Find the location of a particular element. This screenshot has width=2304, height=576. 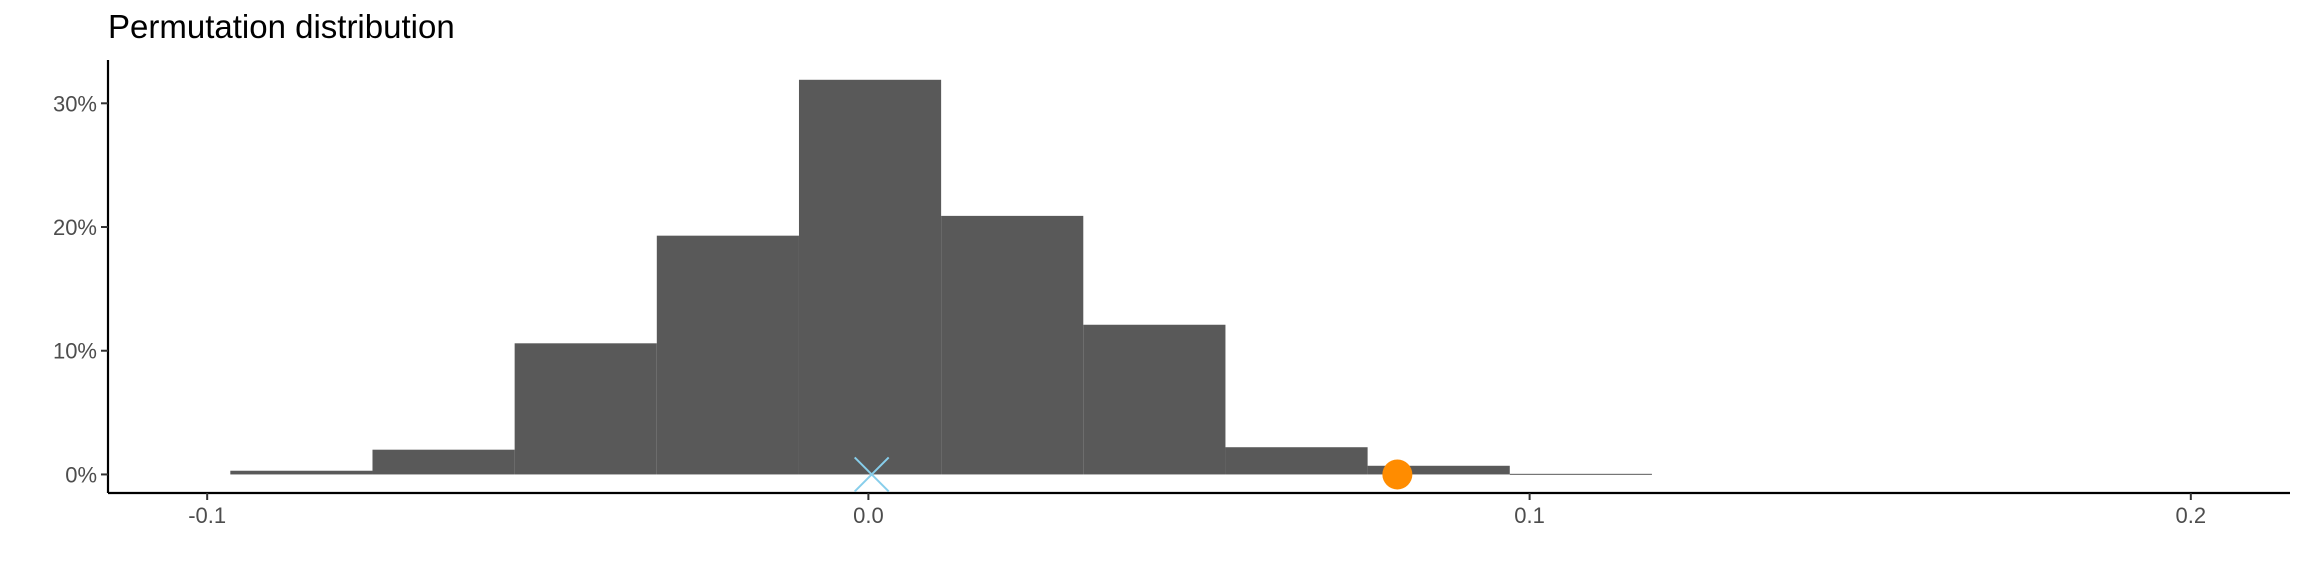

y-tick-label: 30% is located at coordinates (75, 103).